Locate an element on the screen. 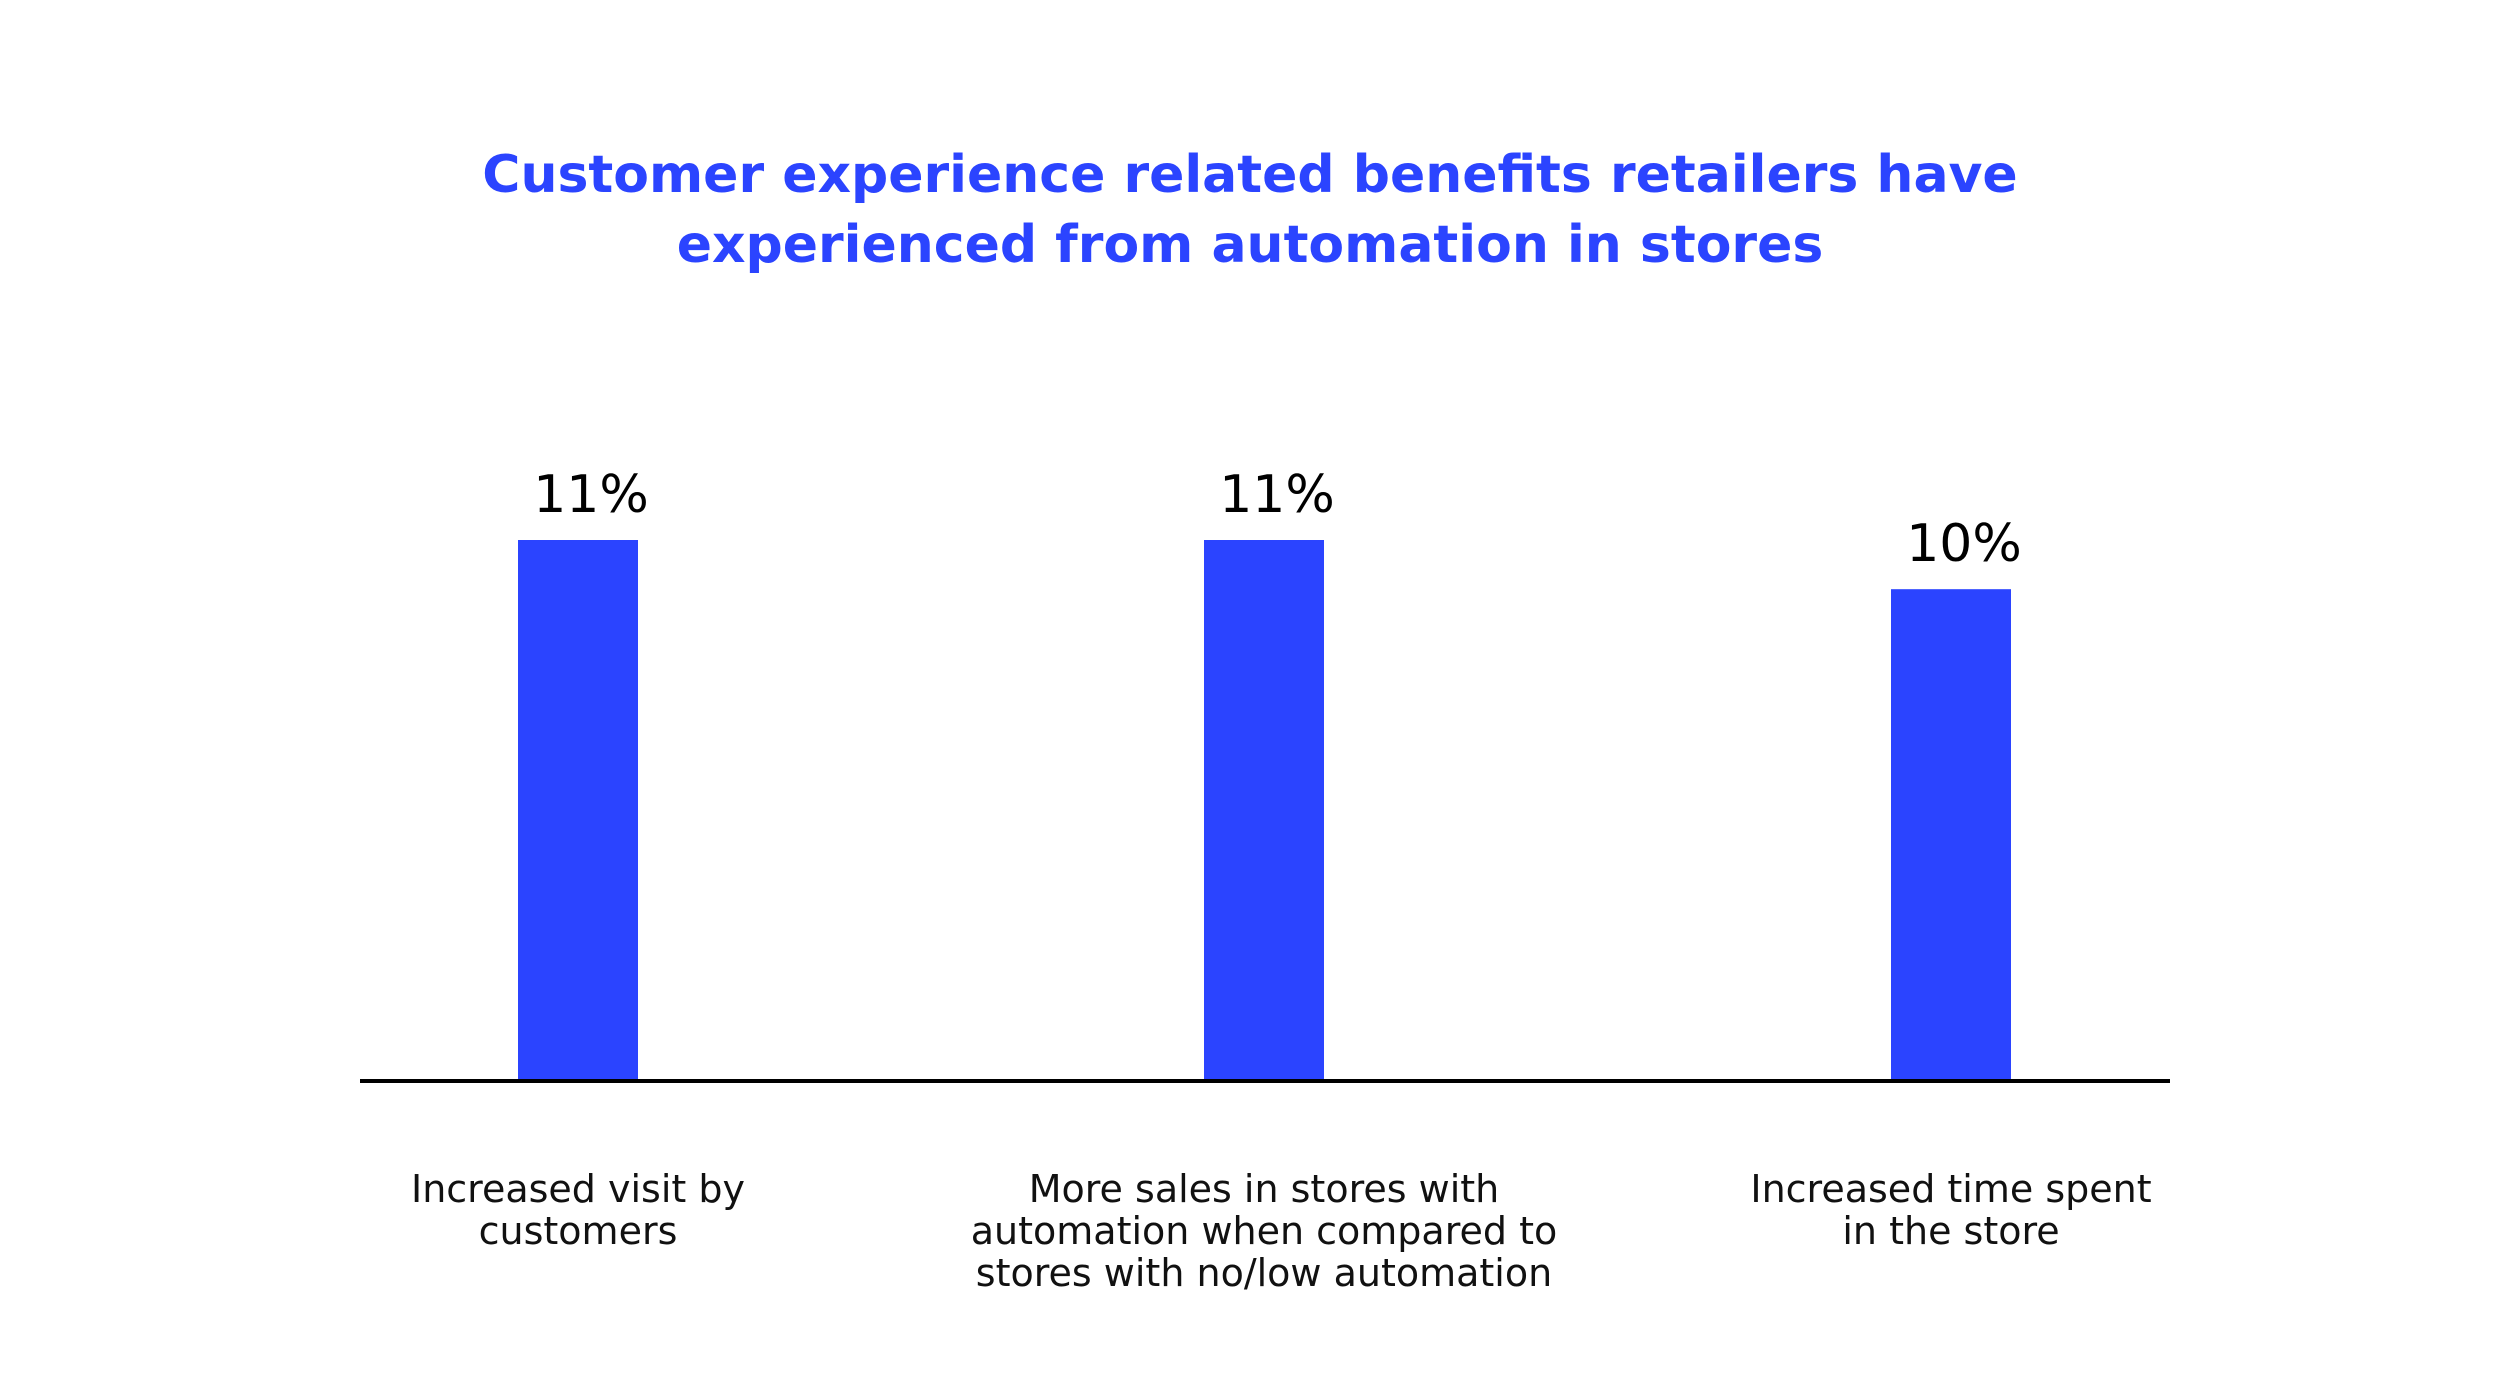 This screenshot has width=2500, height=1400. category-label-3: Increased time spent in the store is located at coordinates (1950, 1210).